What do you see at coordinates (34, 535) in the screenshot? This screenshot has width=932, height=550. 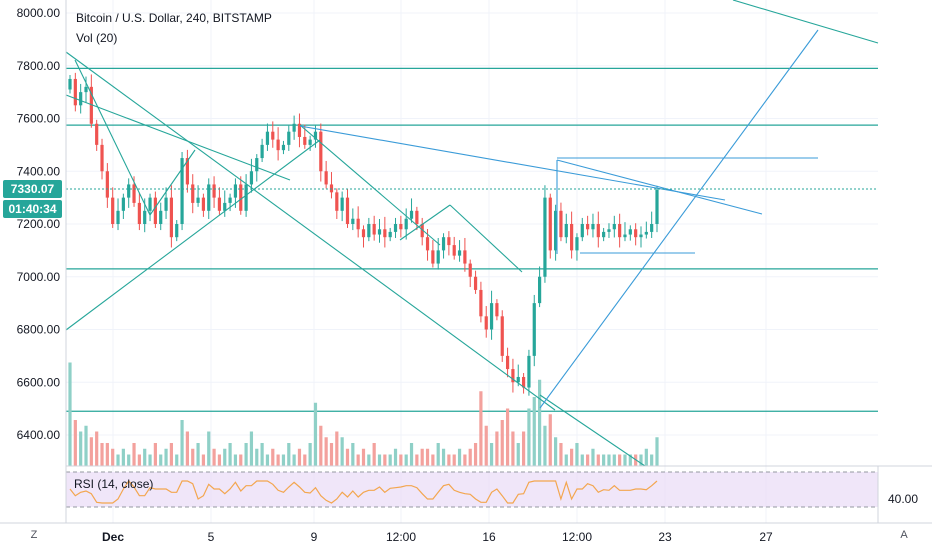 I see `zoom-button: Z` at bounding box center [34, 535].